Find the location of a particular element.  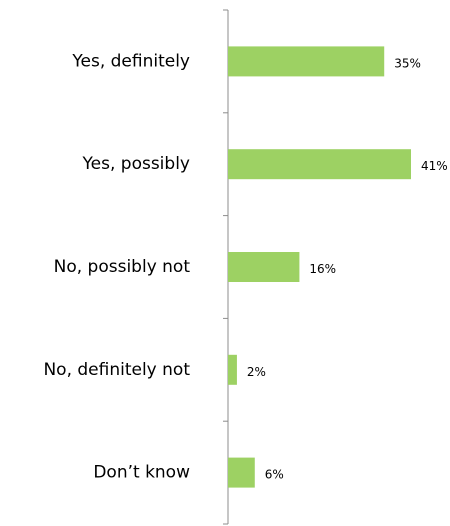

category-label: No, possibly not is located at coordinates (122, 267).